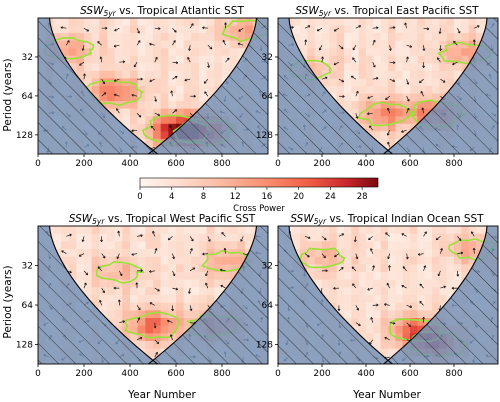  I want to click on x-tick-label: 800, so click(221, 164).